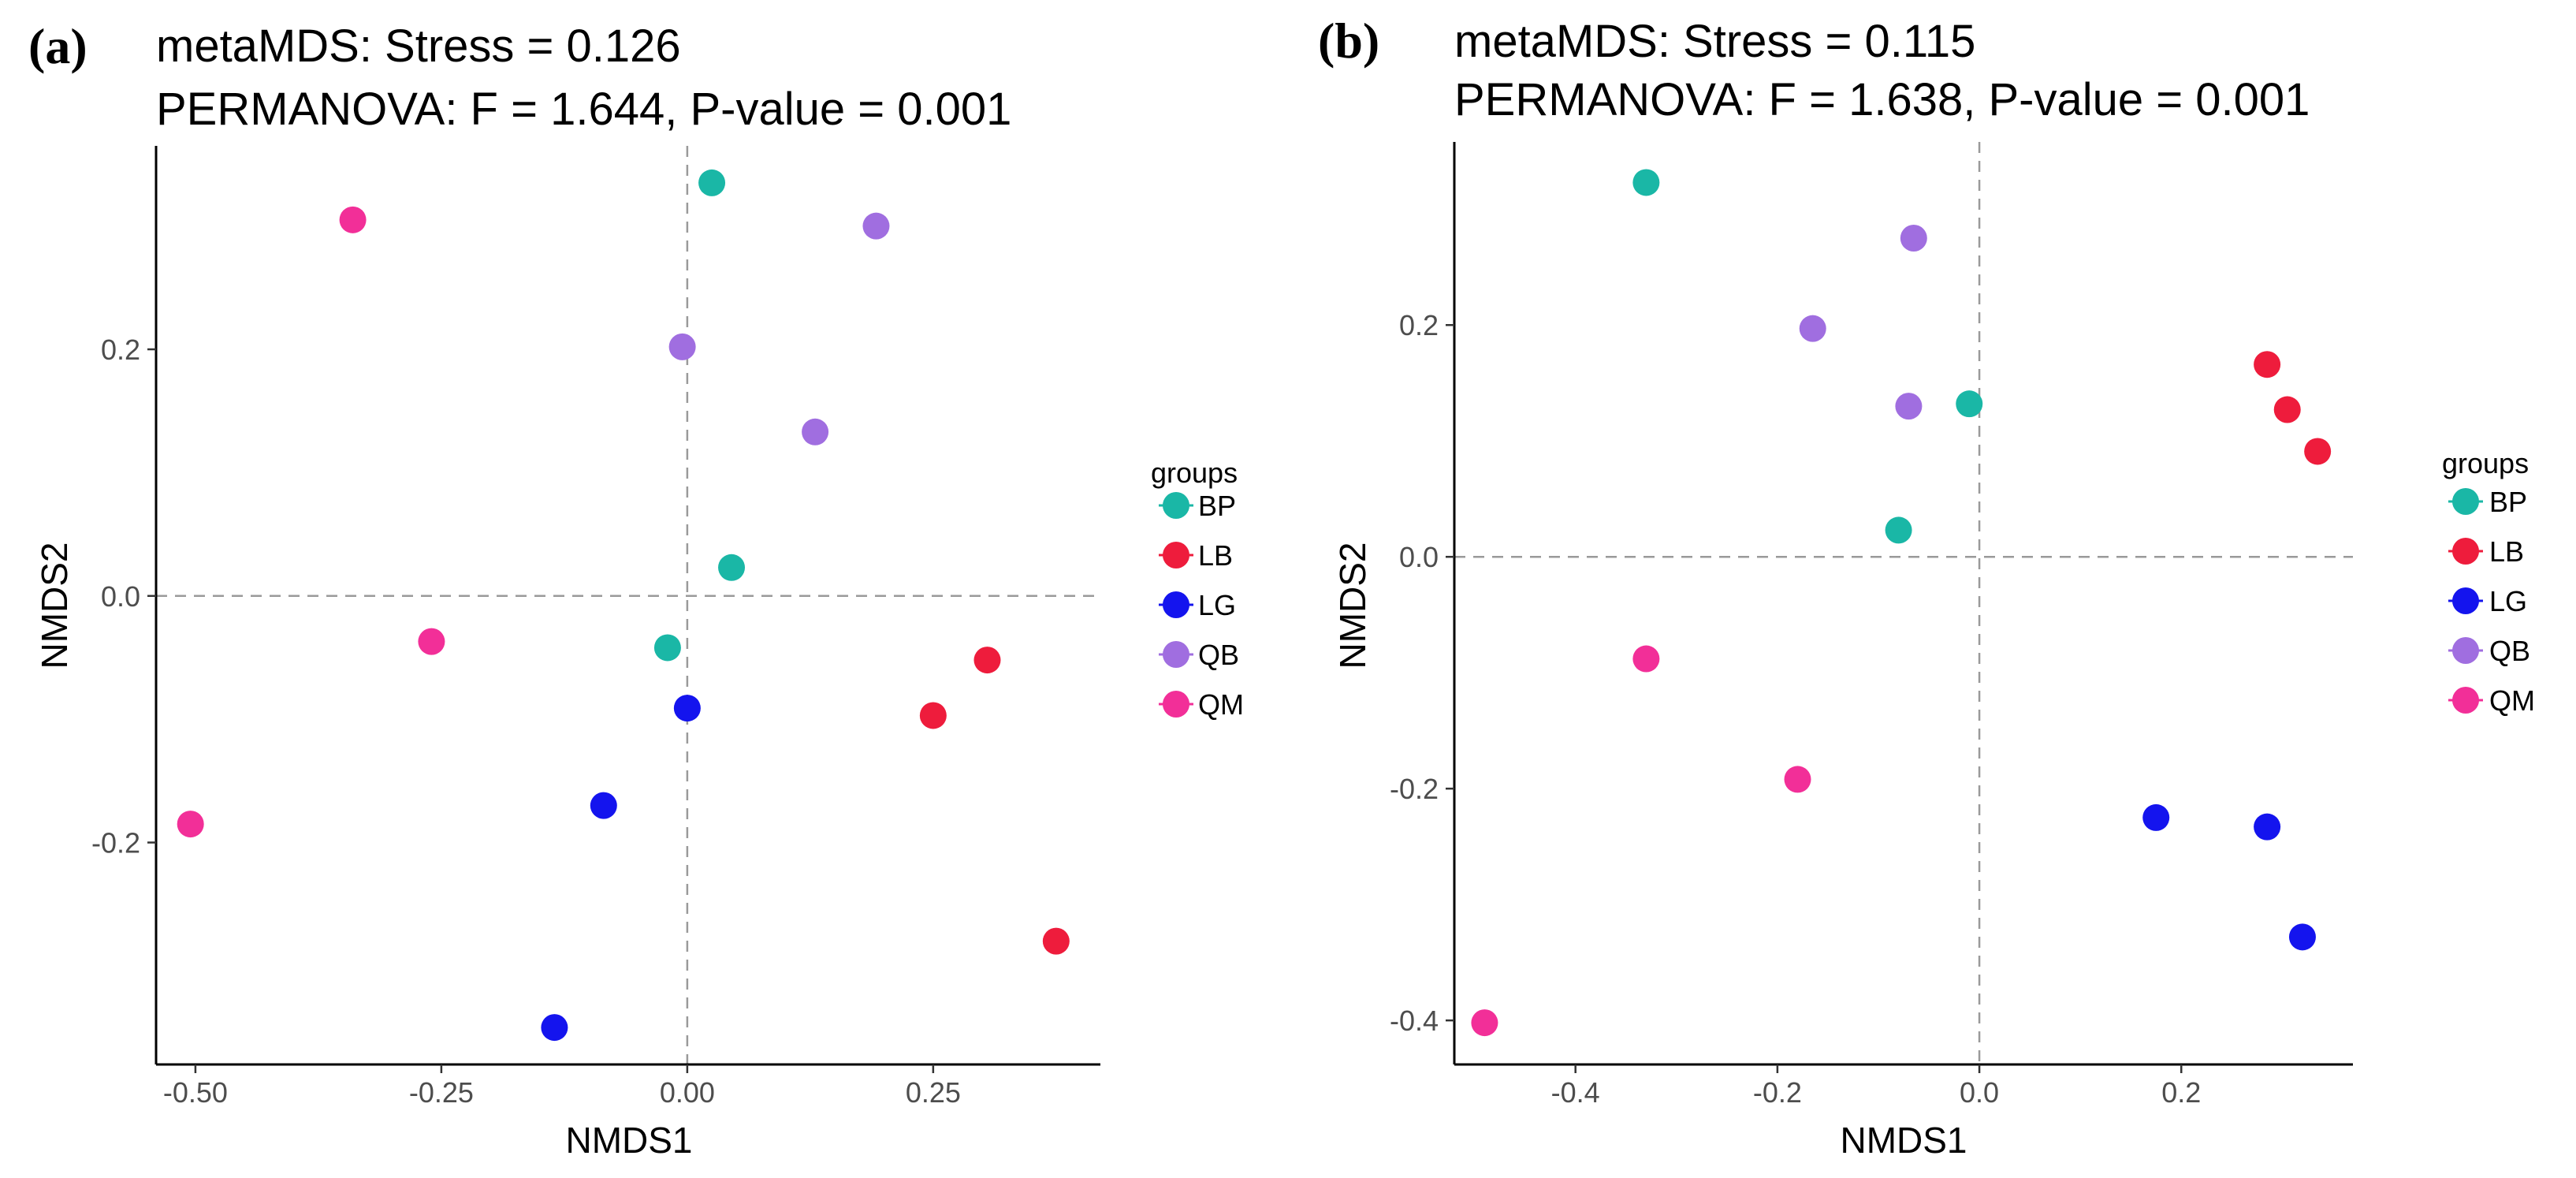 Image resolution: width=2576 pixels, height=1178 pixels. Describe the element at coordinates (1882, 100) in the screenshot. I see `chart-subtitle: PERMANOVA: F = 1.638, P-value = 0.001` at that location.